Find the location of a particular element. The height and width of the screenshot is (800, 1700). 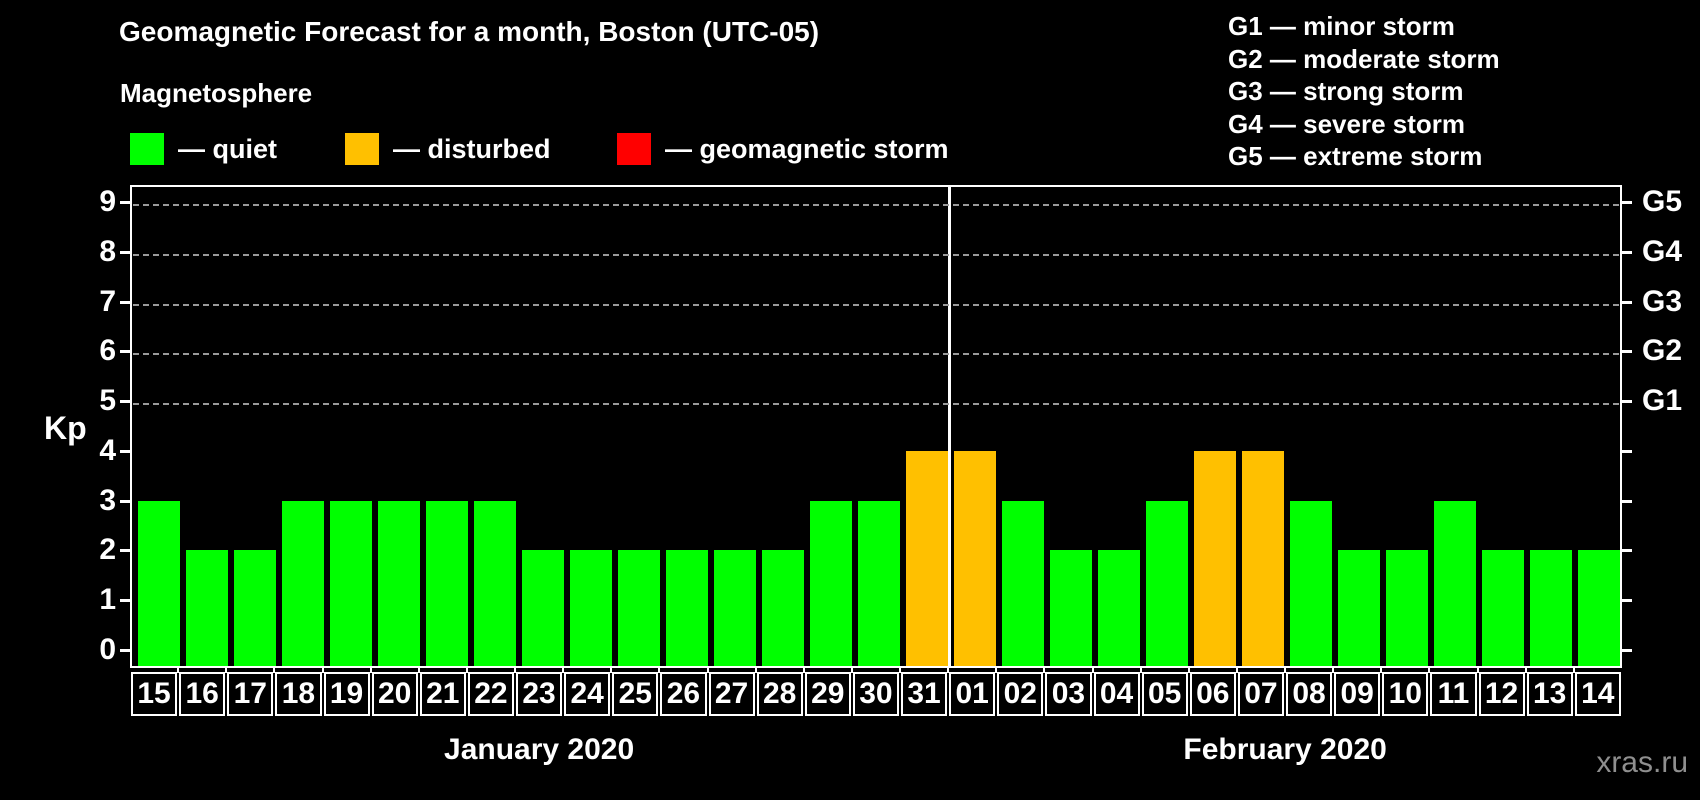

day-label-17: 17 is located at coordinates (250, 694).